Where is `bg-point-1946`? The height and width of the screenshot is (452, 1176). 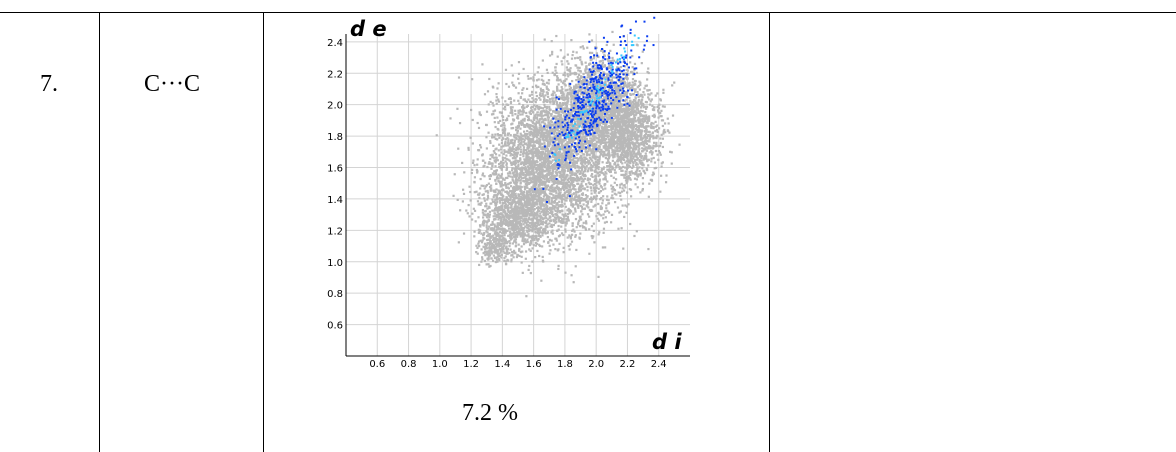 bg-point-1946 is located at coordinates (586, 198).